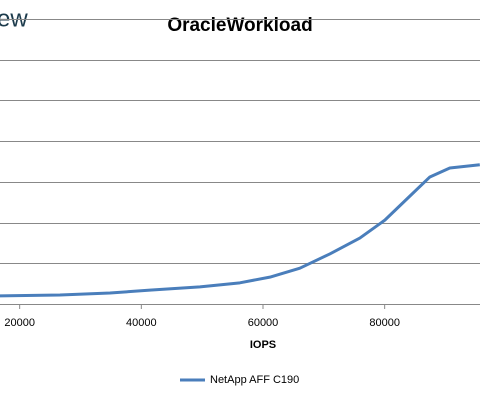  I want to click on x-tick-label: 80000, so click(384, 323).